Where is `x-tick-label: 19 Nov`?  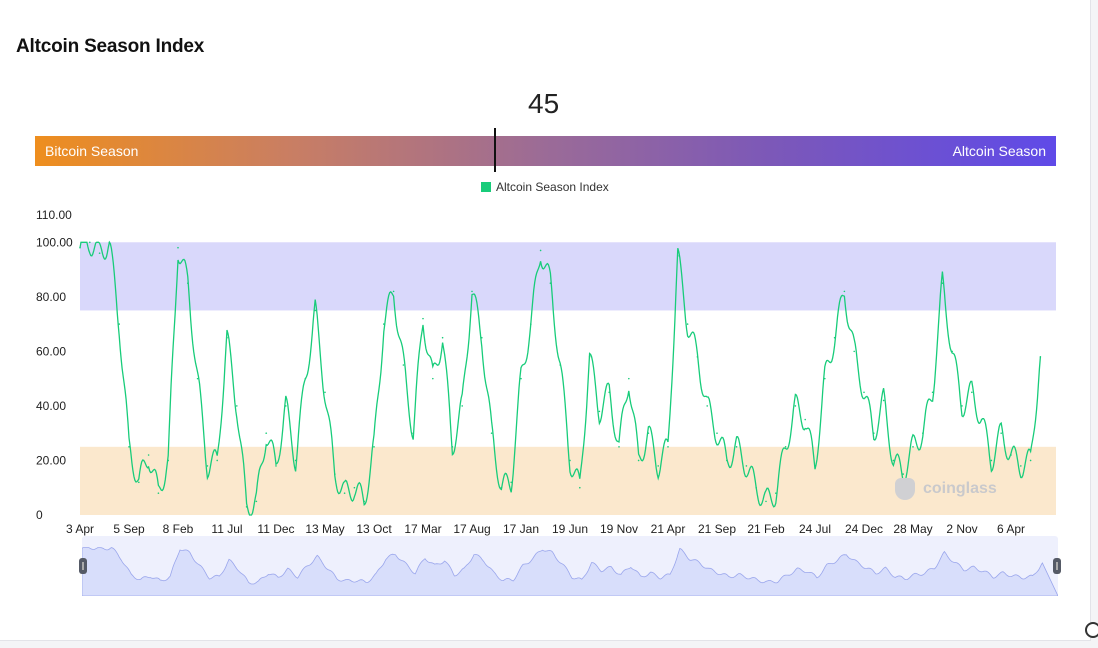 x-tick-label: 19 Nov is located at coordinates (619, 529).